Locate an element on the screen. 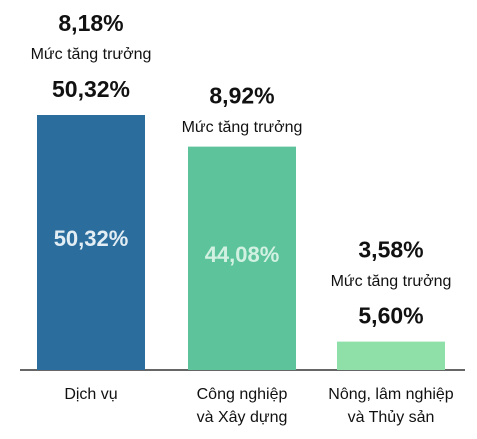 This screenshot has width=477, height=439. growth-label: 8,92% is located at coordinates (241, 96).